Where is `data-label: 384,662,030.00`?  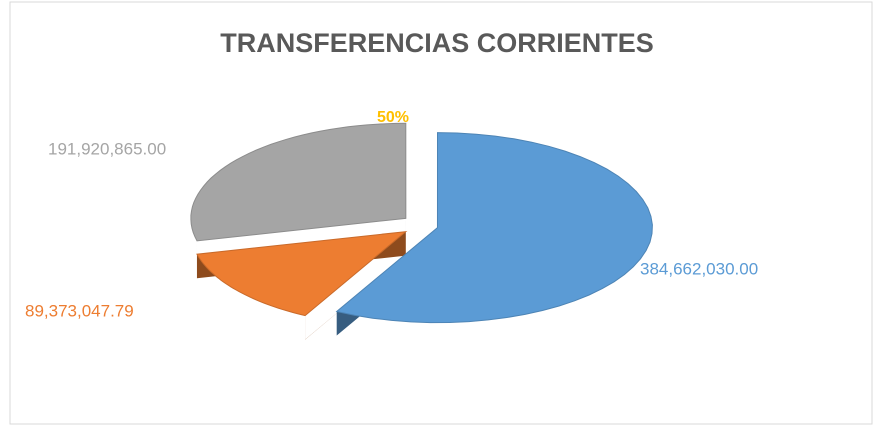 data-label: 384,662,030.00 is located at coordinates (699, 268).